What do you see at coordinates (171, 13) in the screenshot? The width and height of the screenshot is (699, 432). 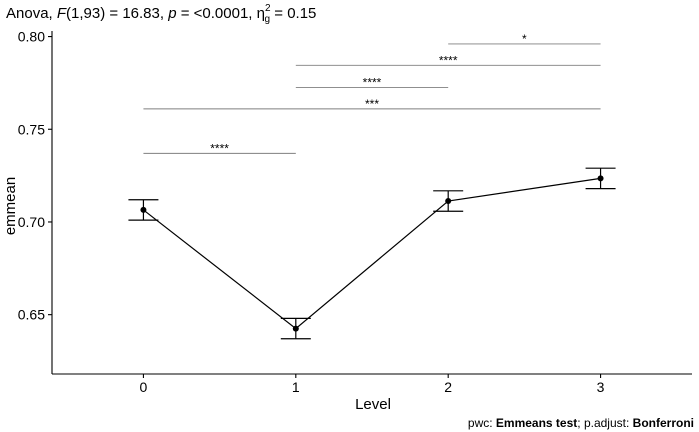 I see `title-p-symbol: p` at bounding box center [171, 13].